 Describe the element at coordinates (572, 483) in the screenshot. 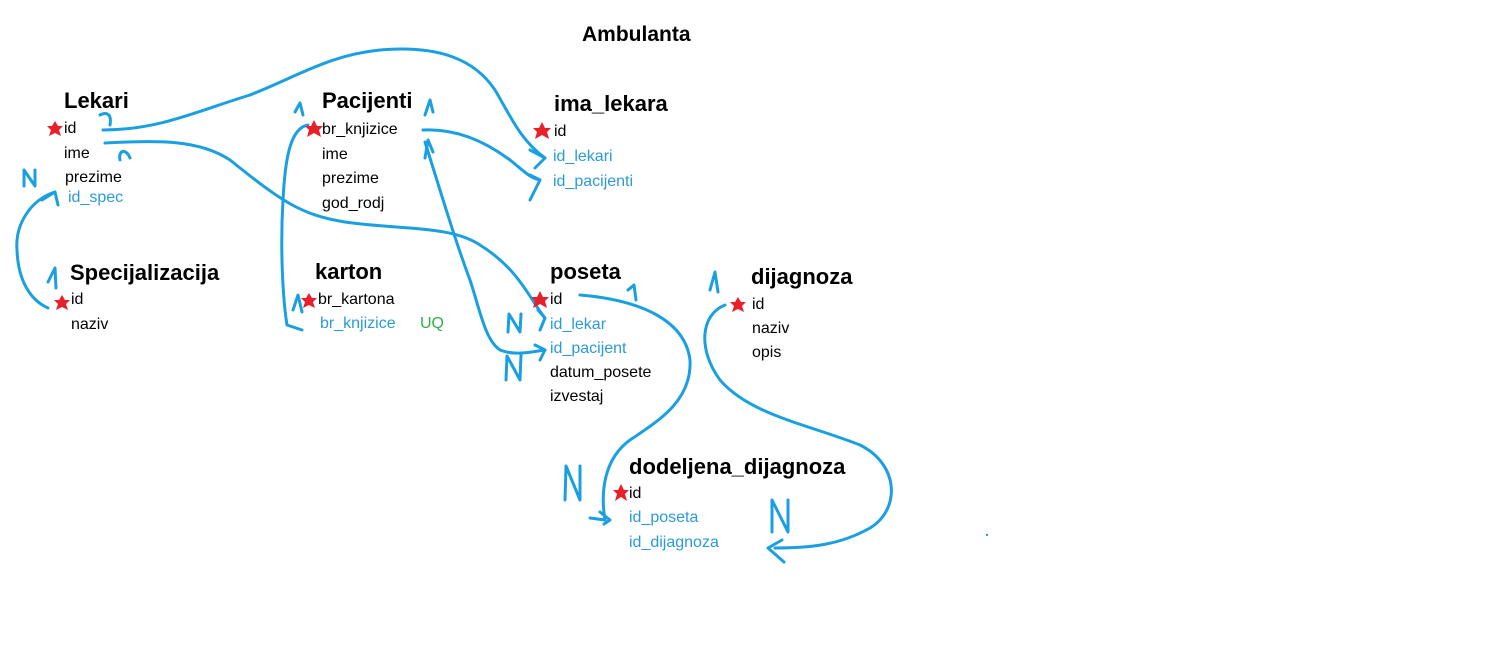

I see `card-many-dodeljena-left` at that location.